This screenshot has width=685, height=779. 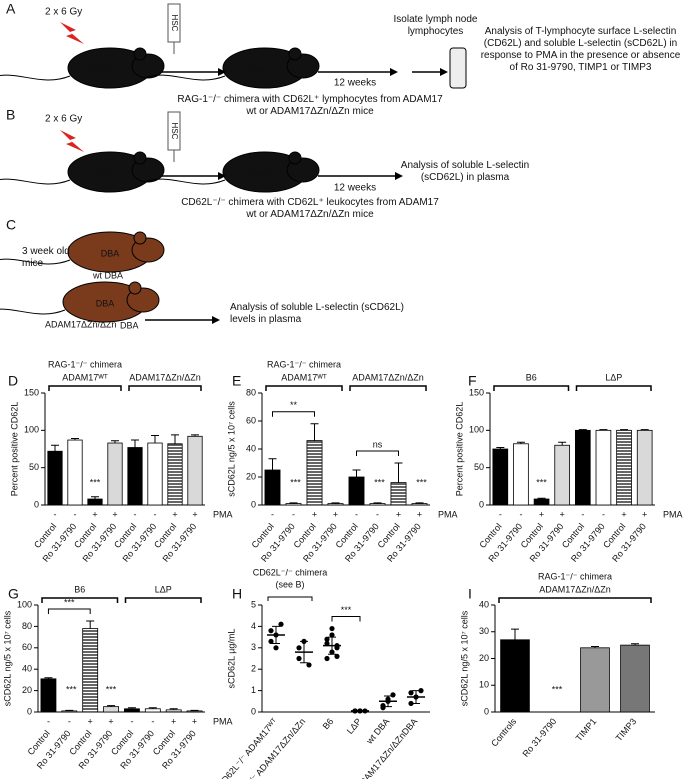 What do you see at coordinates (458, 68) in the screenshot?
I see `tube` at bounding box center [458, 68].